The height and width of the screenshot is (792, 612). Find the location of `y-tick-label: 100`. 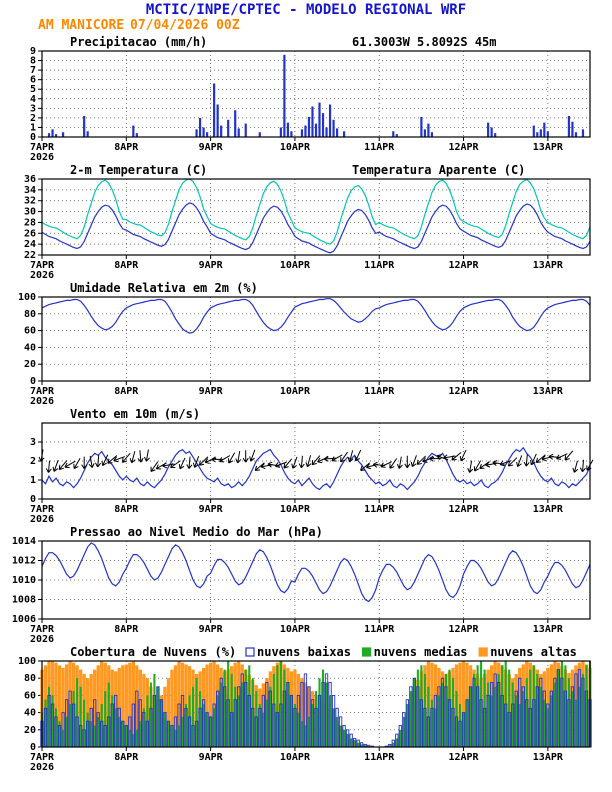

y-tick-label: 100 is located at coordinates (27, 661).